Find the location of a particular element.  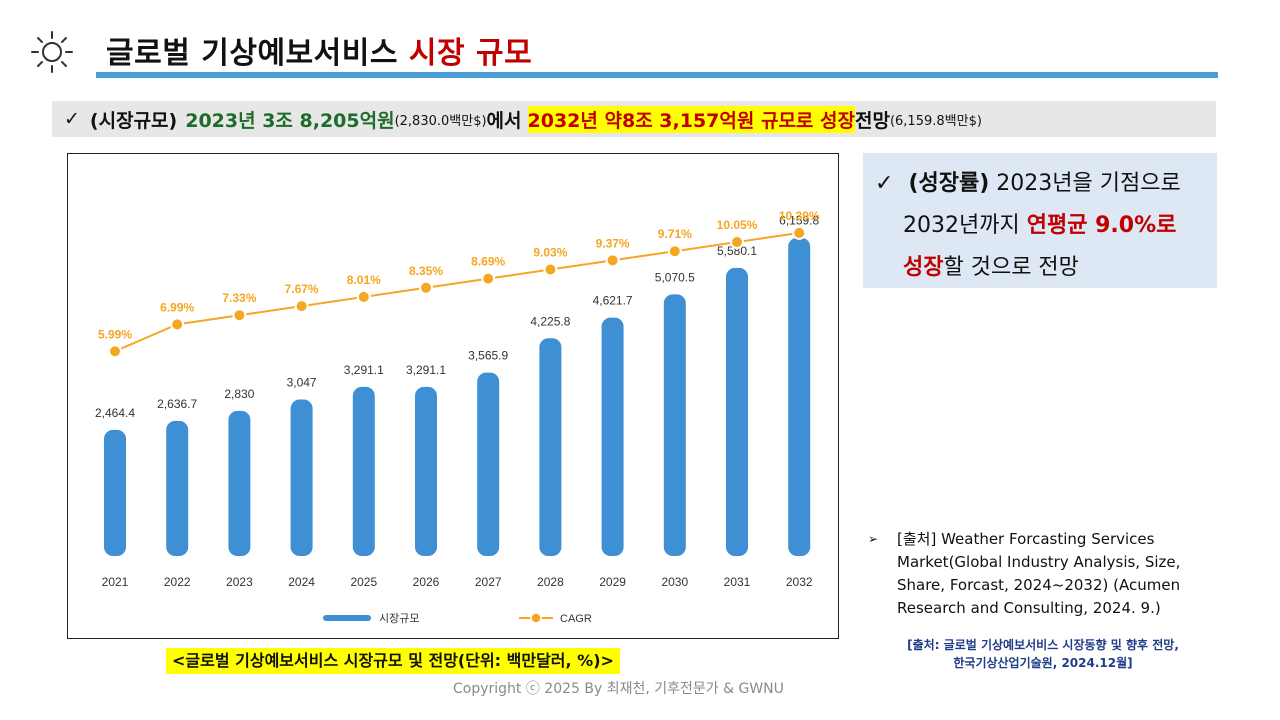

x-tick-label: 2028 is located at coordinates (550, 582).